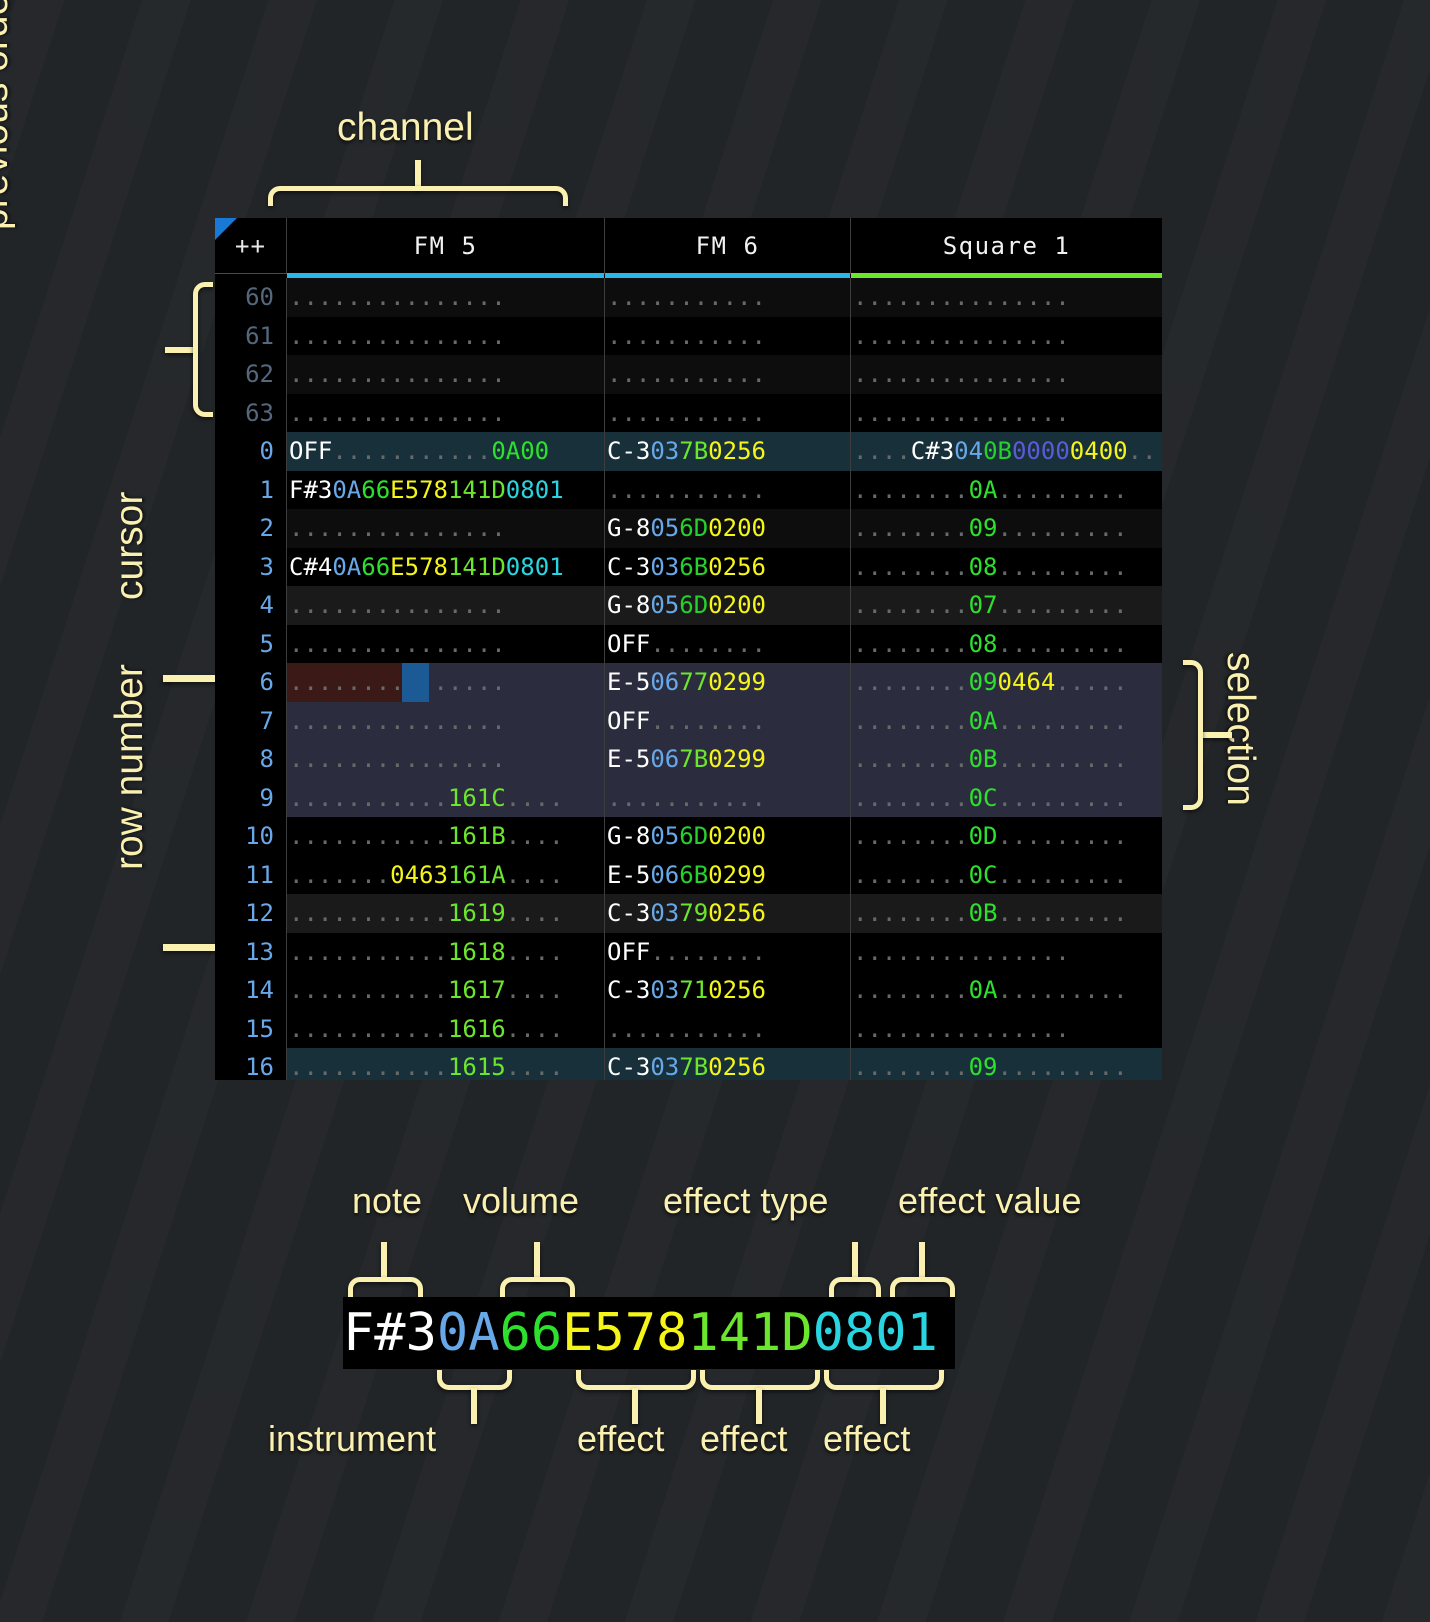 The height and width of the screenshot is (1622, 1430). I want to click on order-marker-icon, so click(226, 229).